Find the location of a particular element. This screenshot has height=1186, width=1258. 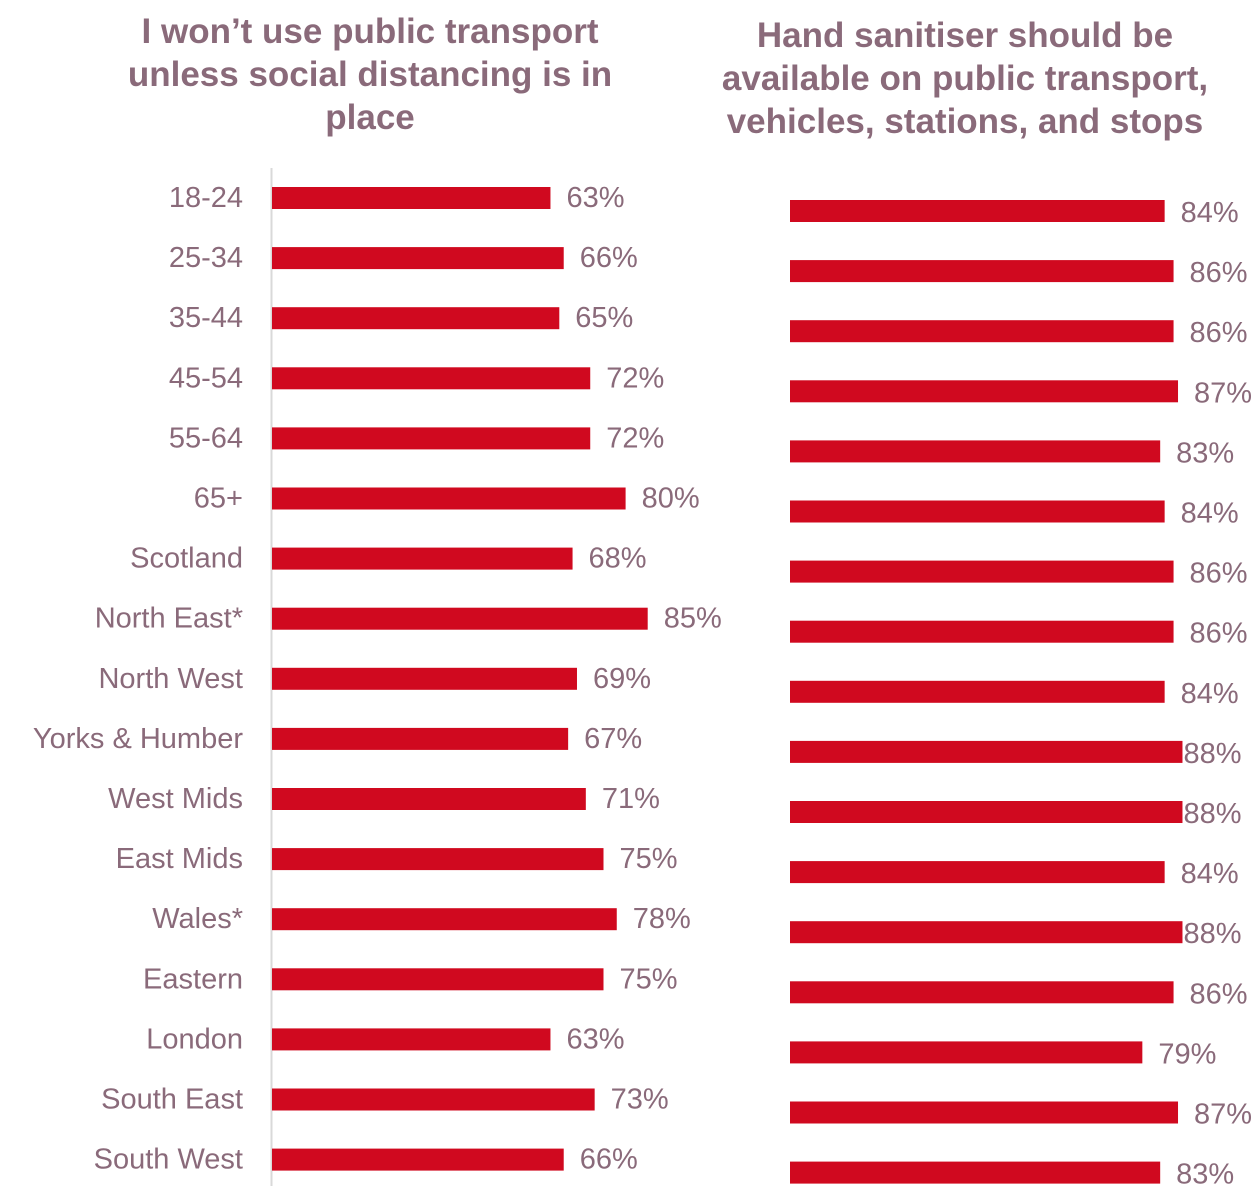

category-label: London is located at coordinates (194, 1039).